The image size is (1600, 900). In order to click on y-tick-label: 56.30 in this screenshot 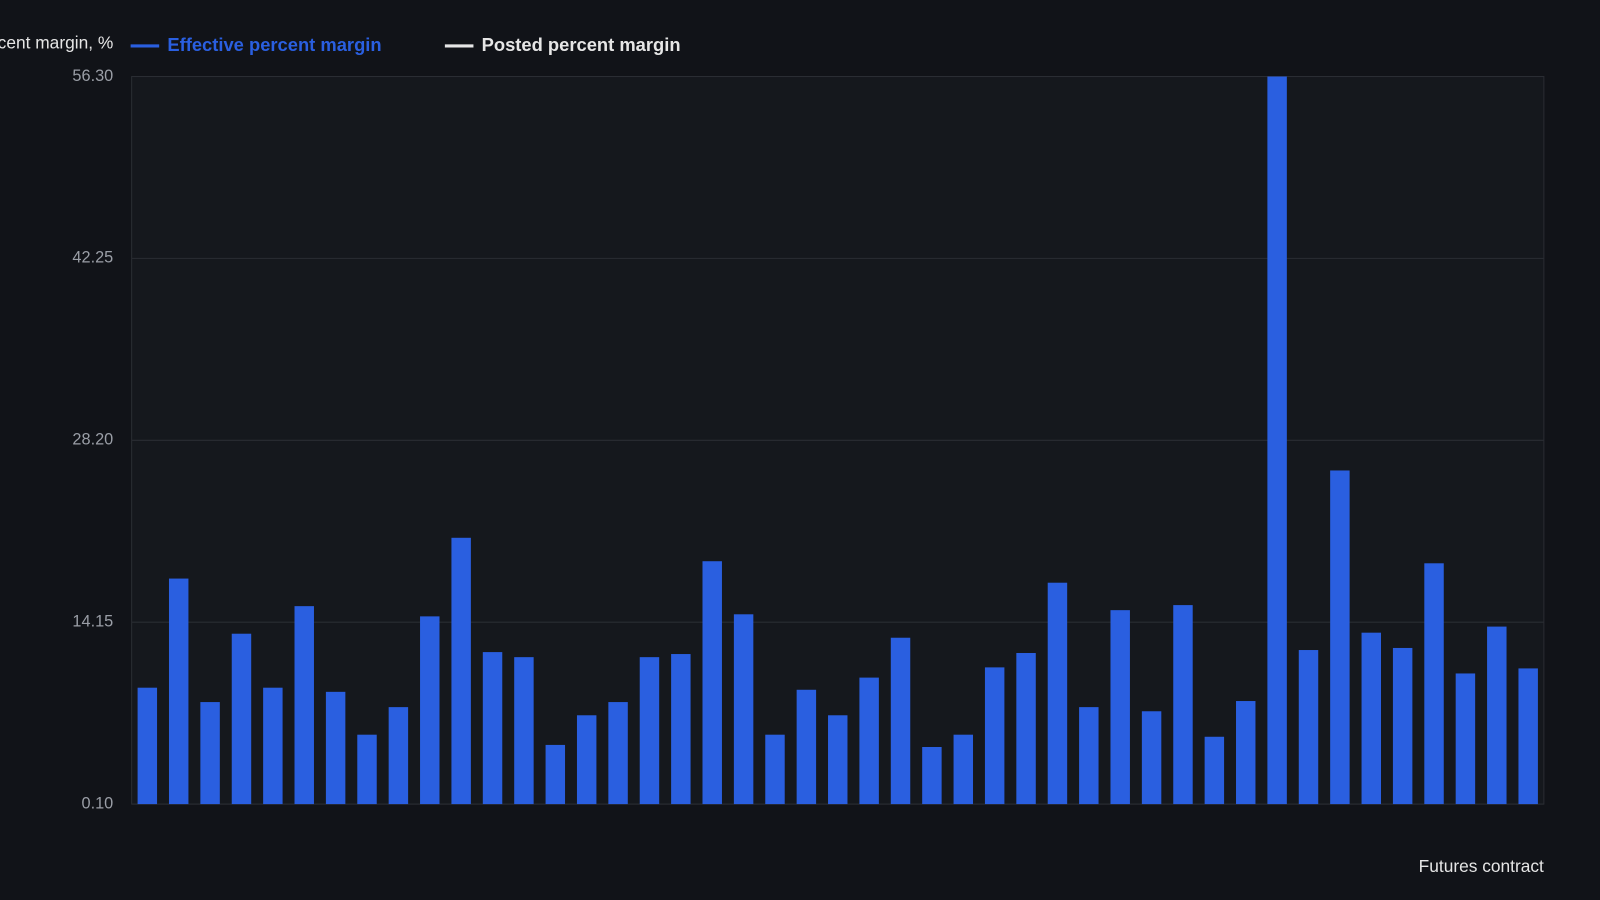, I will do `click(92, 76)`.